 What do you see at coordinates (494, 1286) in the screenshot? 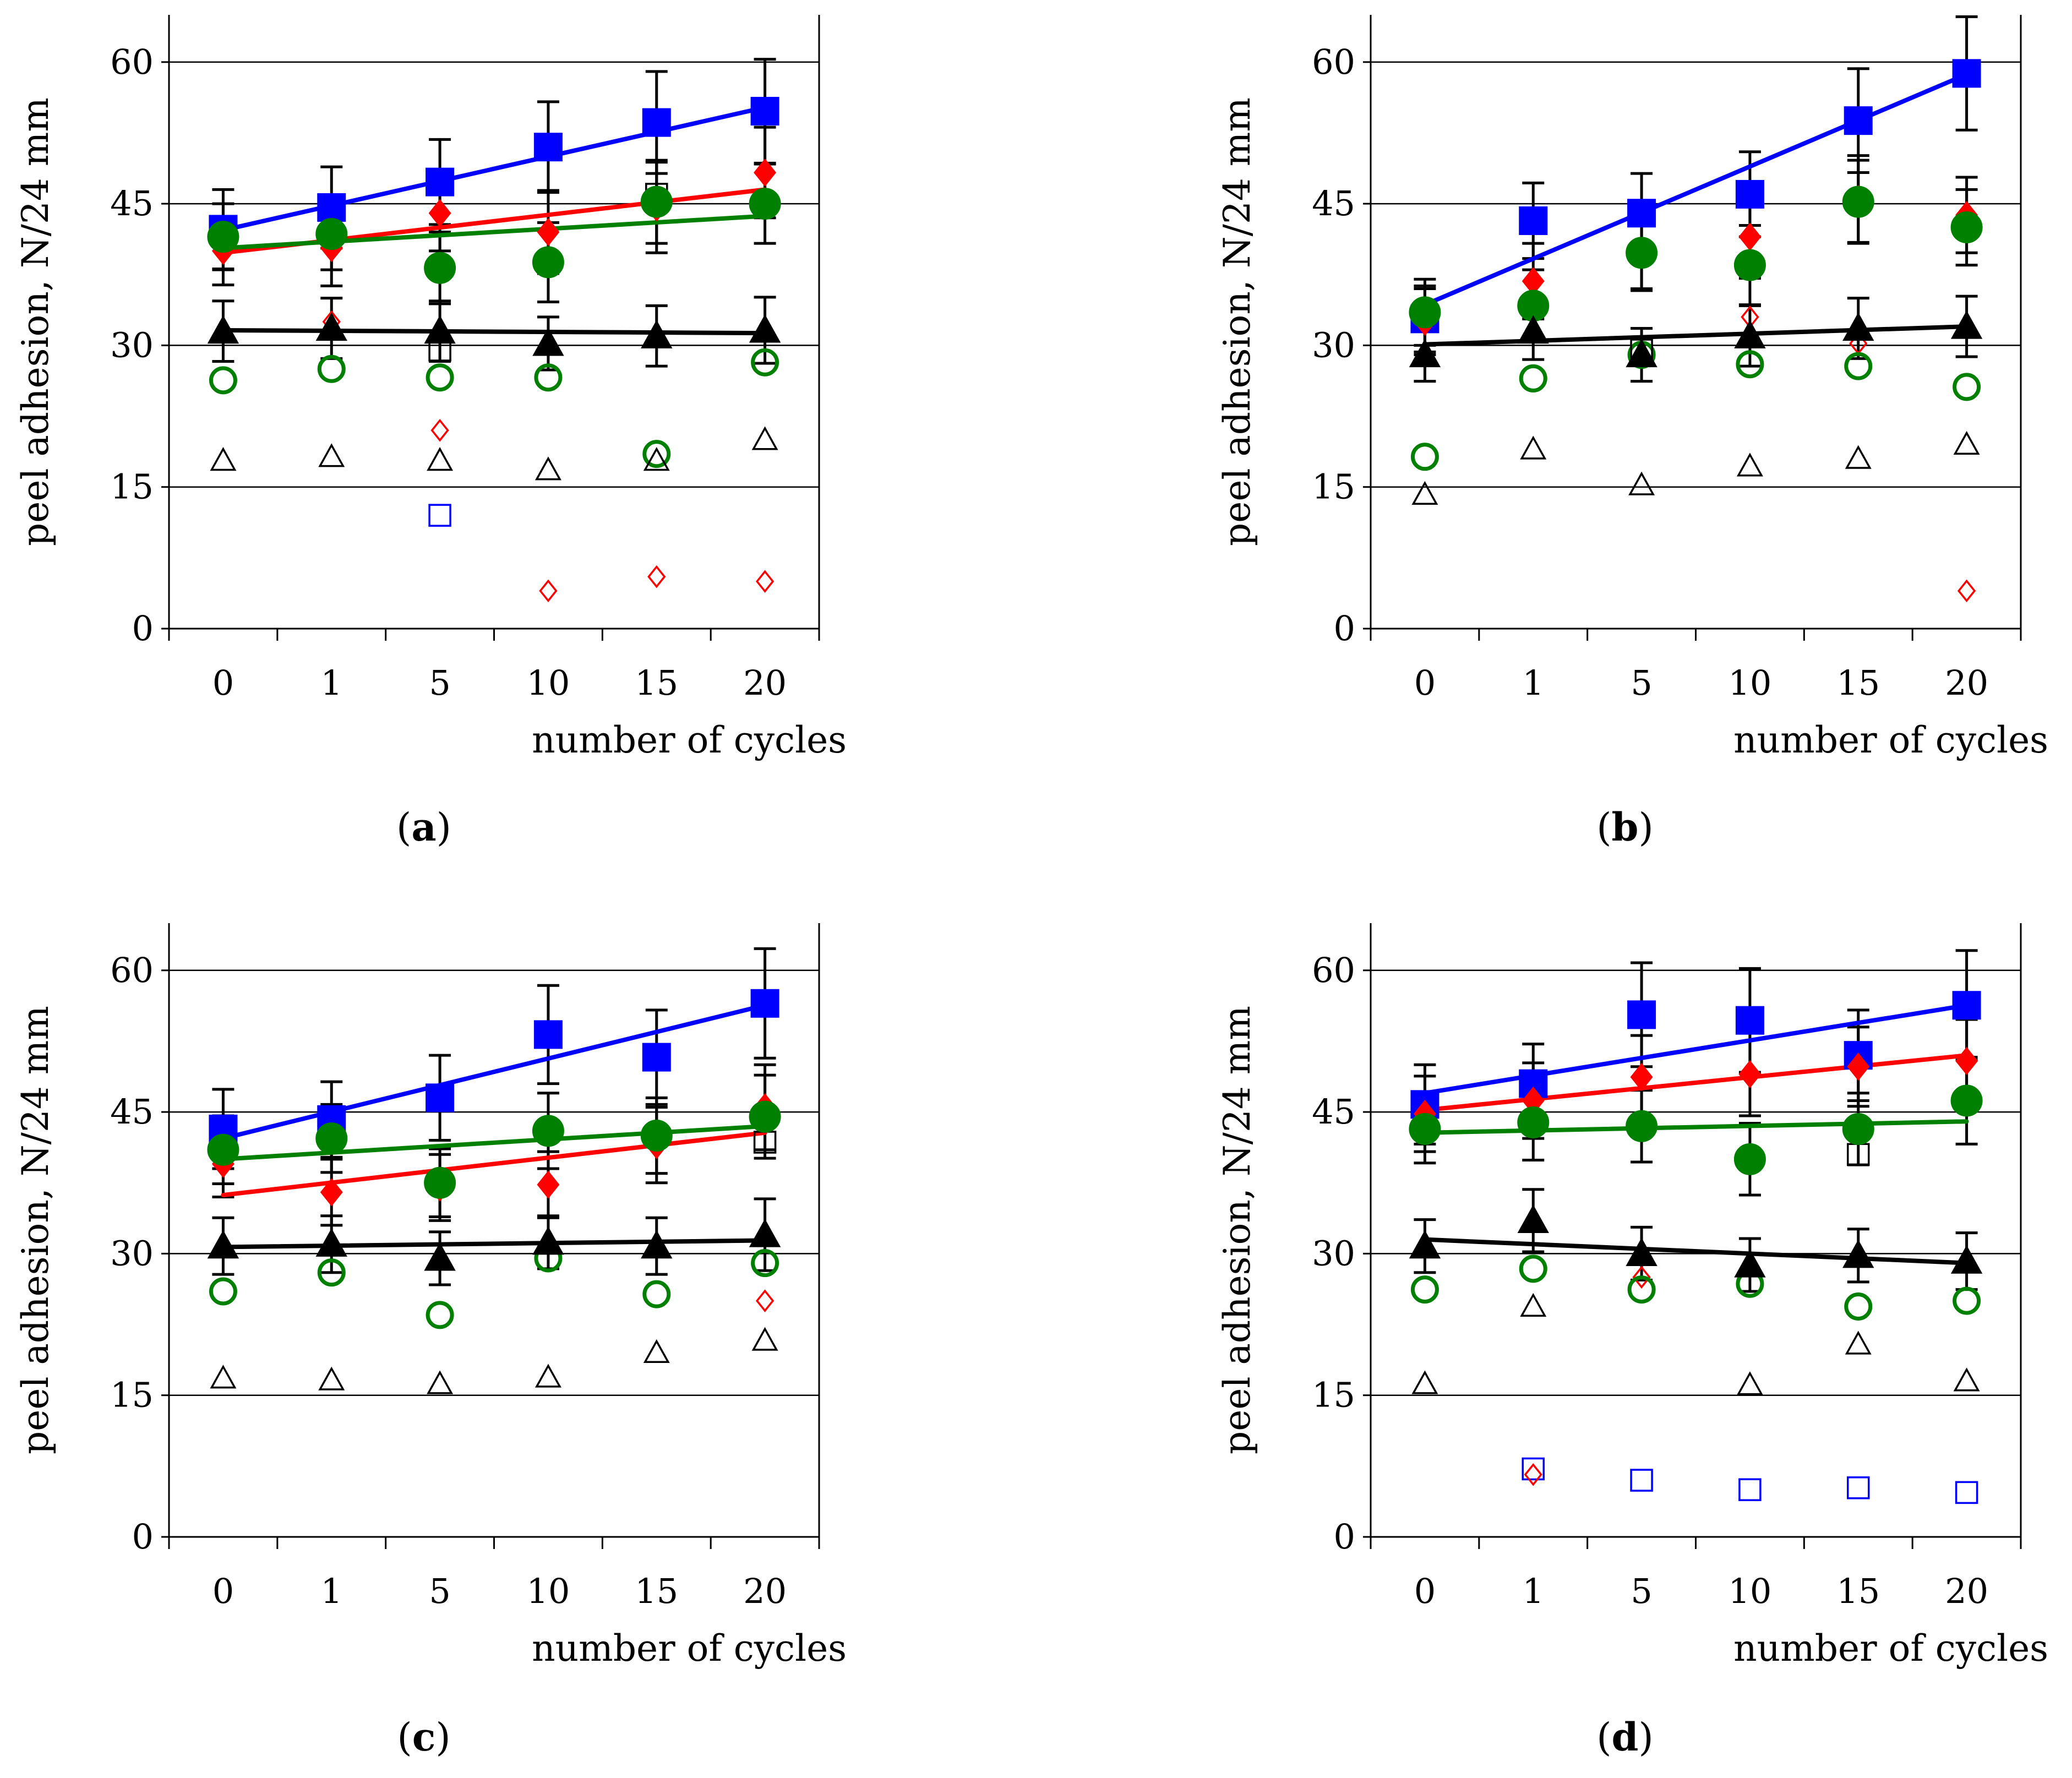
I see `series-green-open-circle` at bounding box center [494, 1286].